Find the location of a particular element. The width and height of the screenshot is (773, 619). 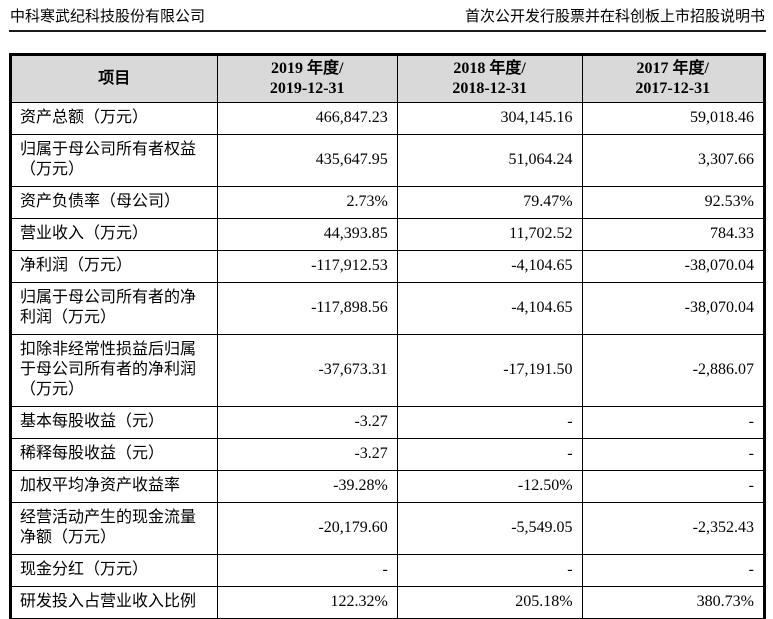

row-value: -39.28% is located at coordinates (307, 486).